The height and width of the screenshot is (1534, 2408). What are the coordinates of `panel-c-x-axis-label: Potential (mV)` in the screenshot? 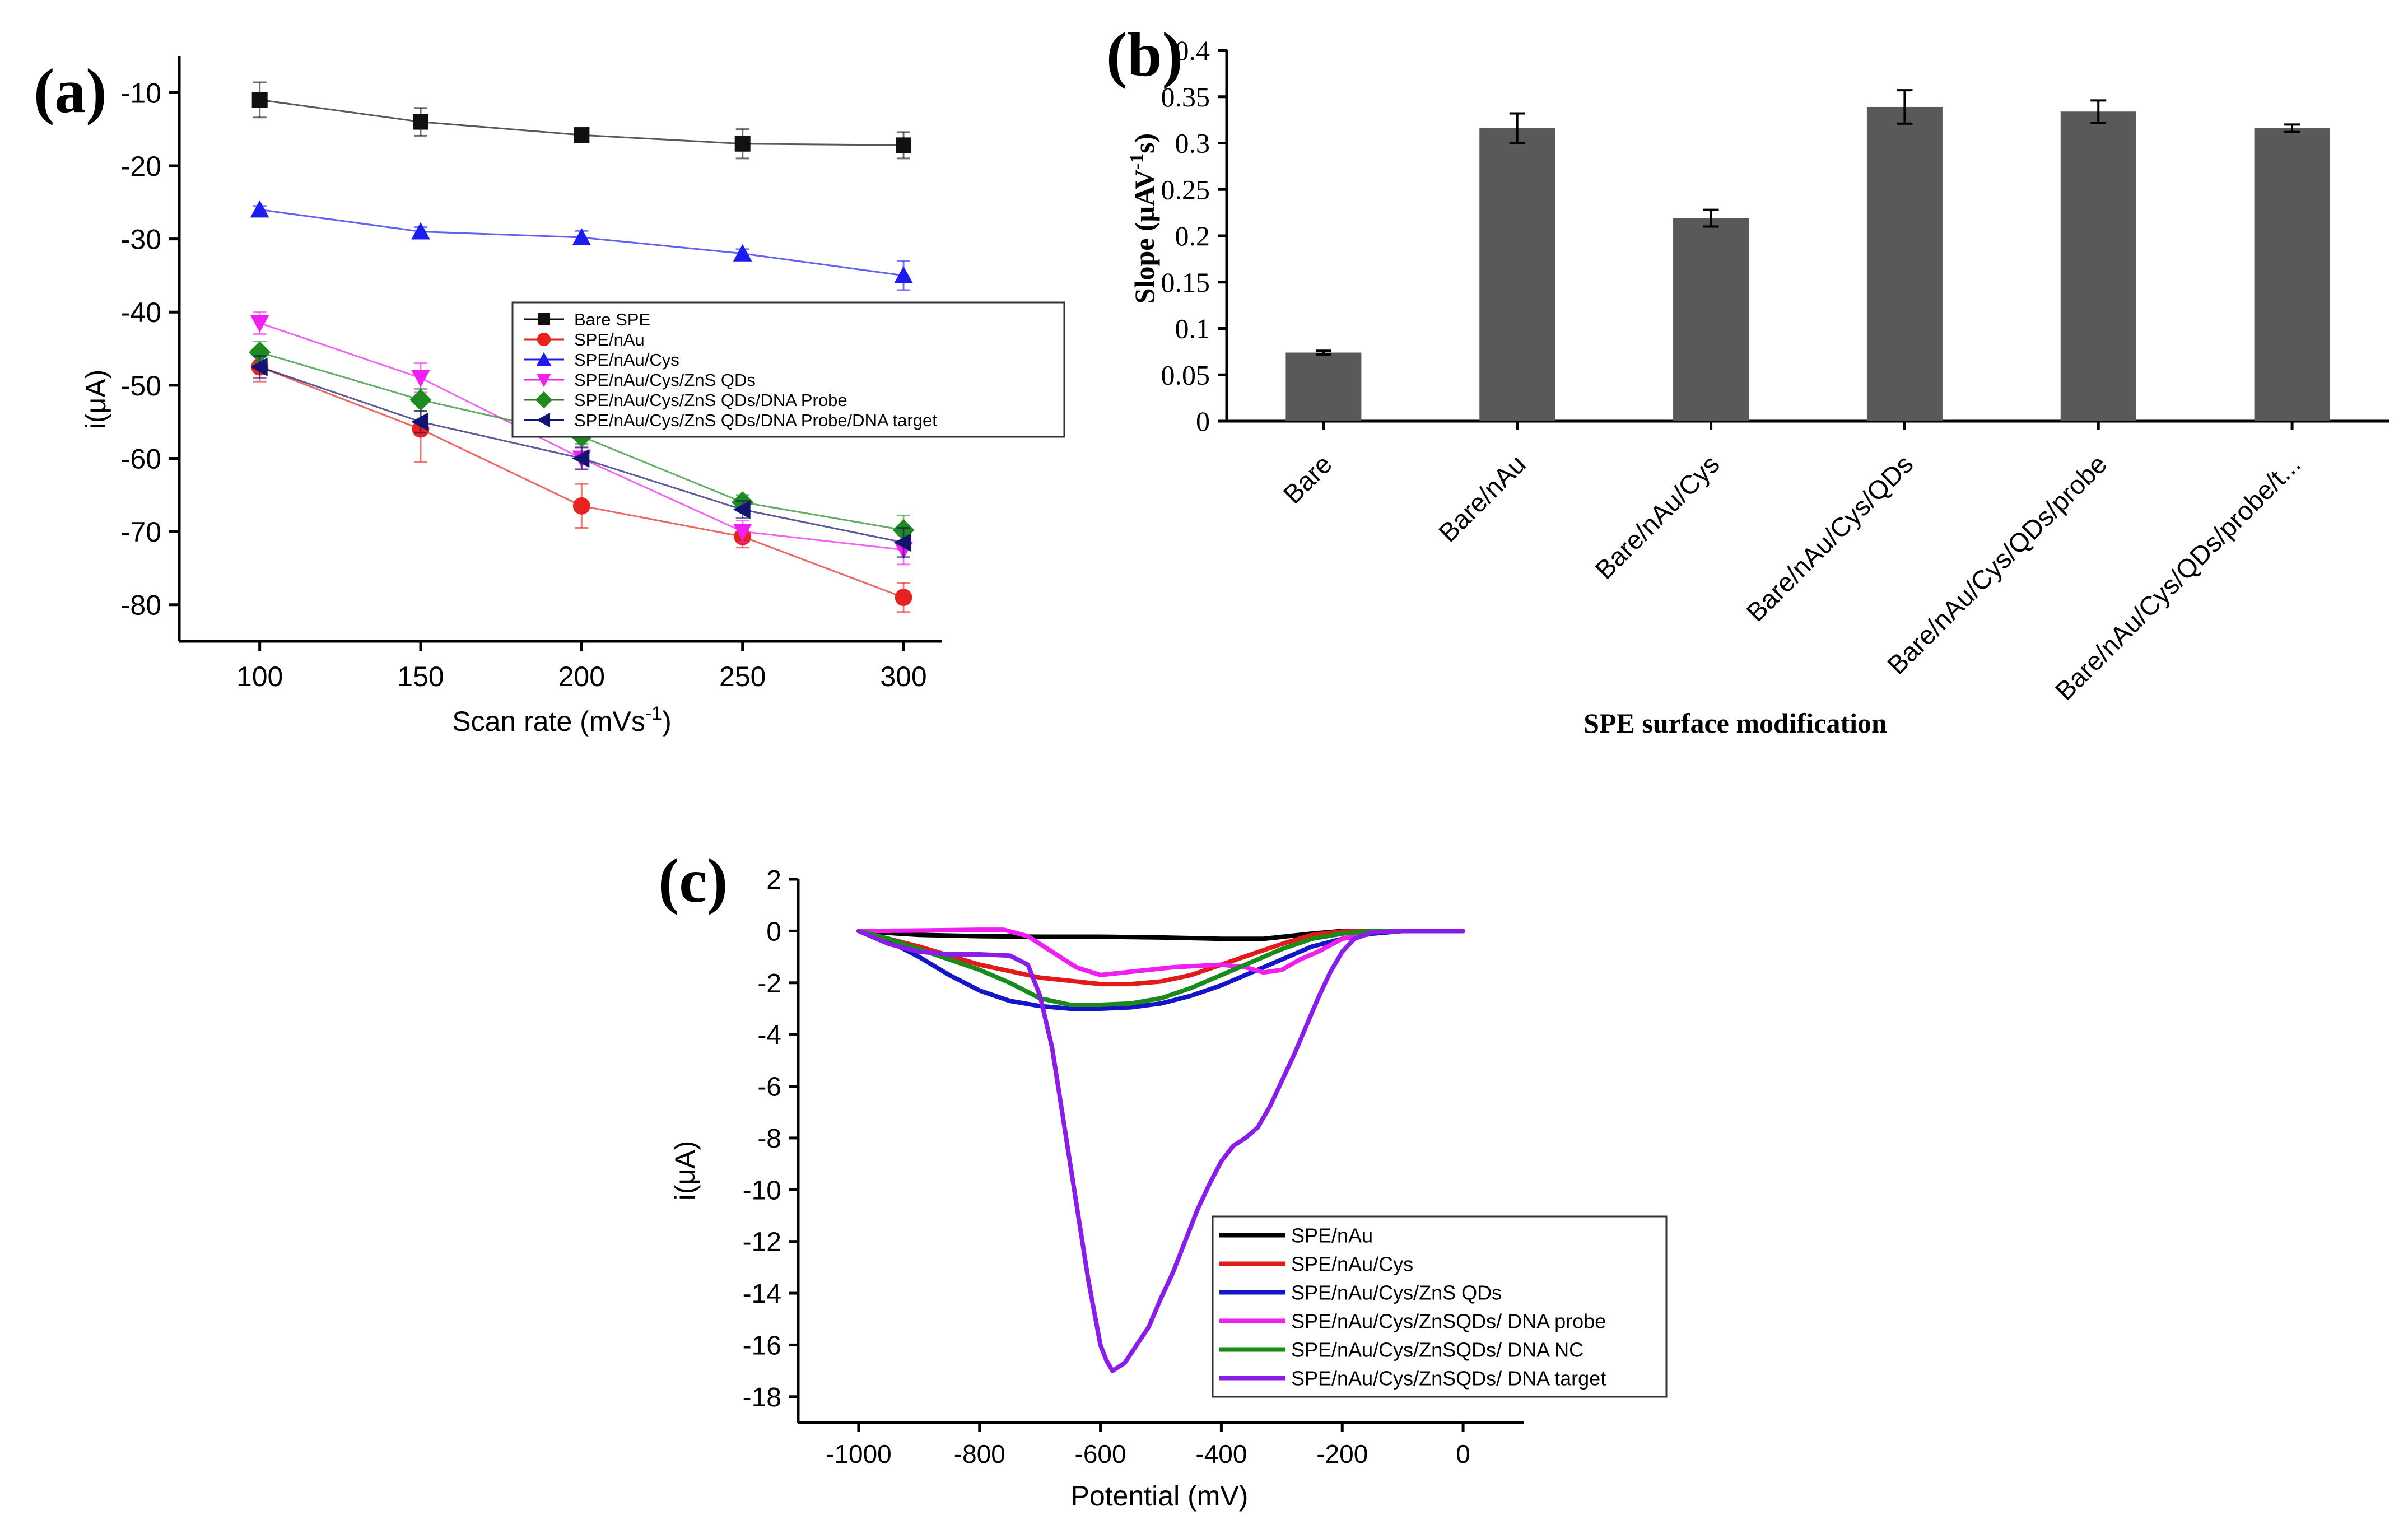 It's located at (1160, 1496).